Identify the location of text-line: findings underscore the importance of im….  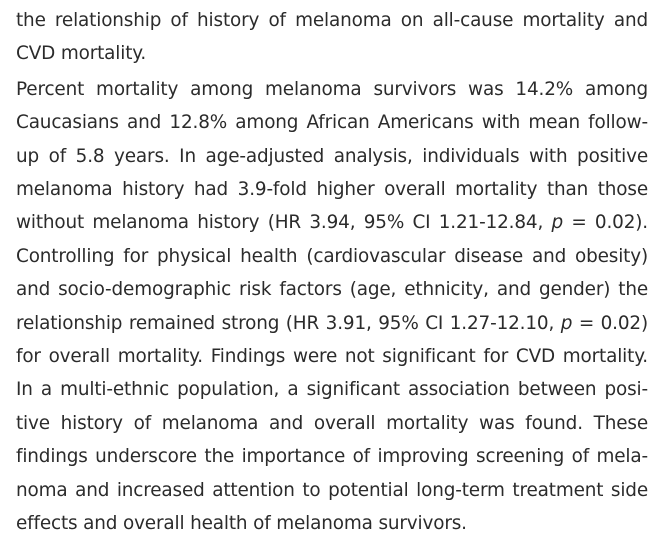
(332, 456).